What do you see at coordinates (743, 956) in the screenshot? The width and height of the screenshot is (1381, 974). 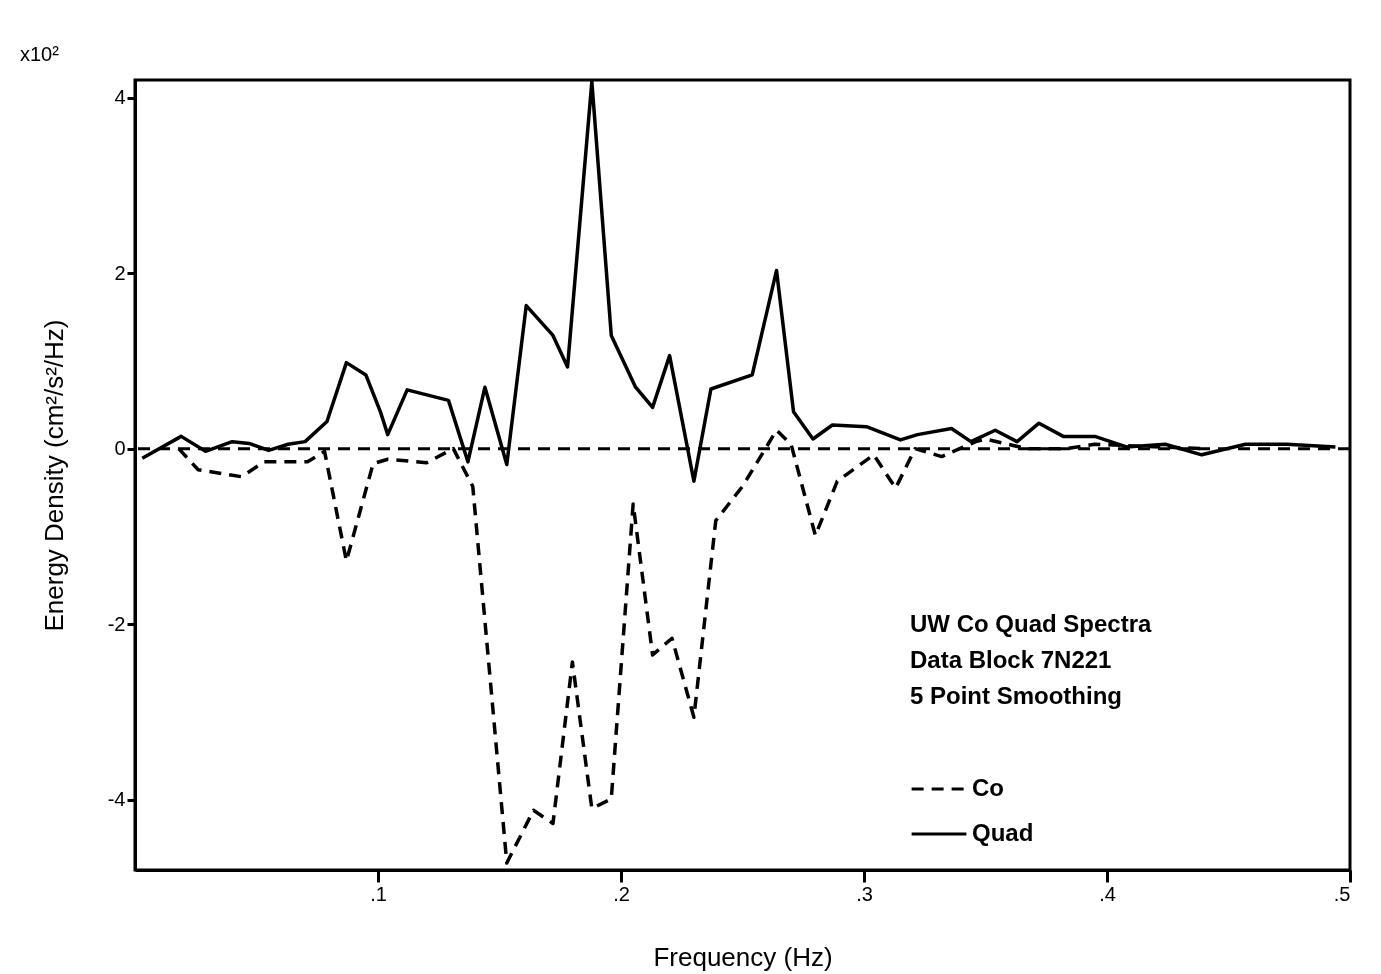 I see `x-axis-title: Frequency (Hz)` at bounding box center [743, 956].